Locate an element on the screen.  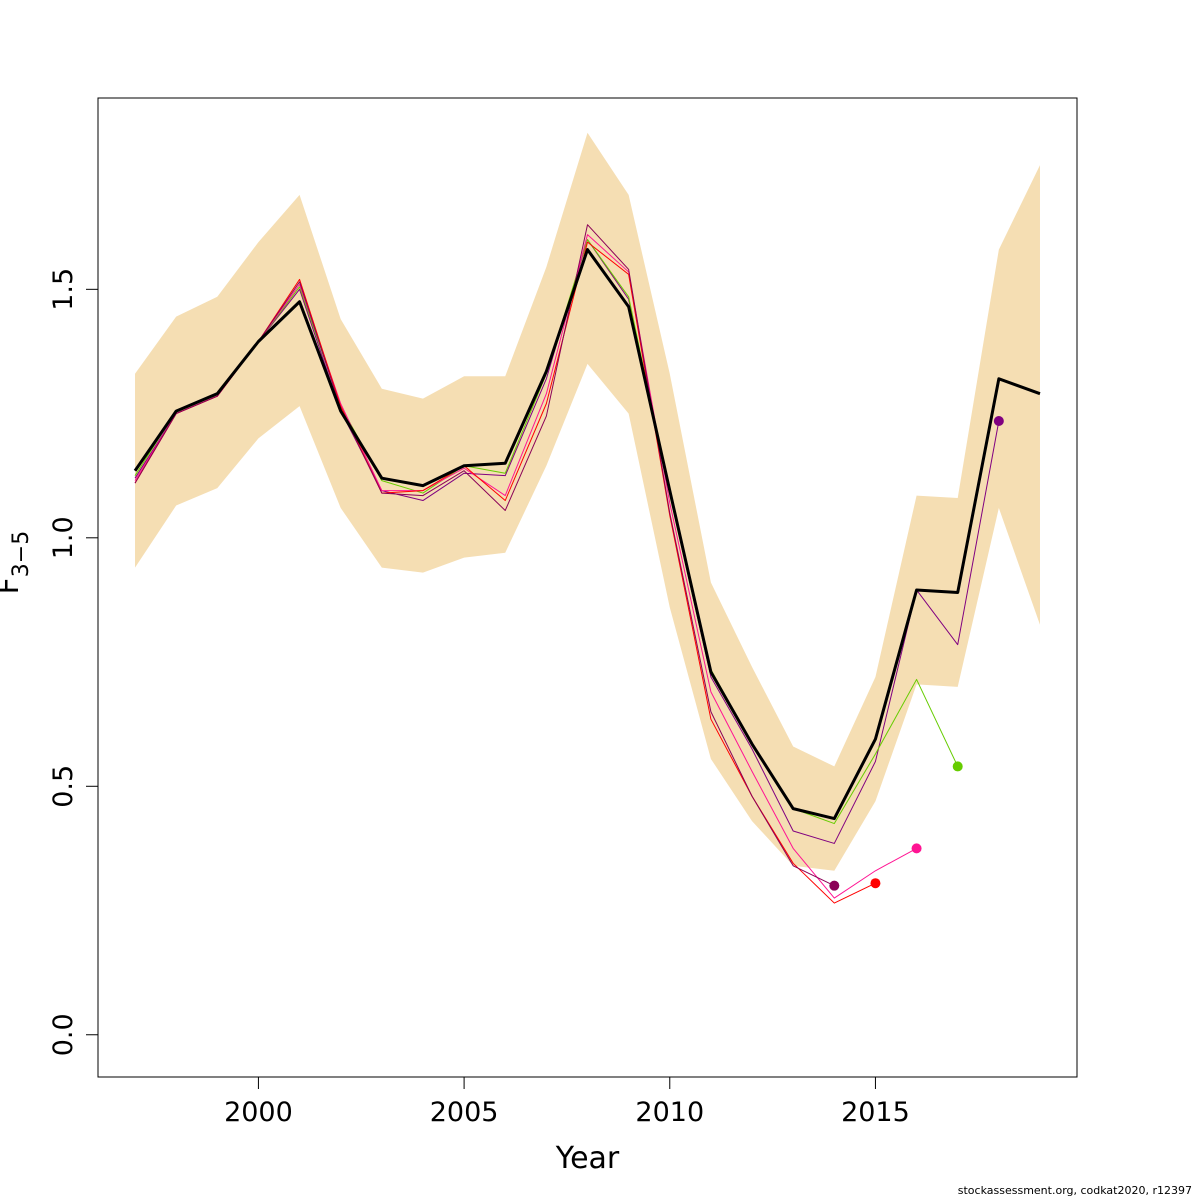
y-axis-title-subscript: 3−5 is located at coordinates (21, 554).